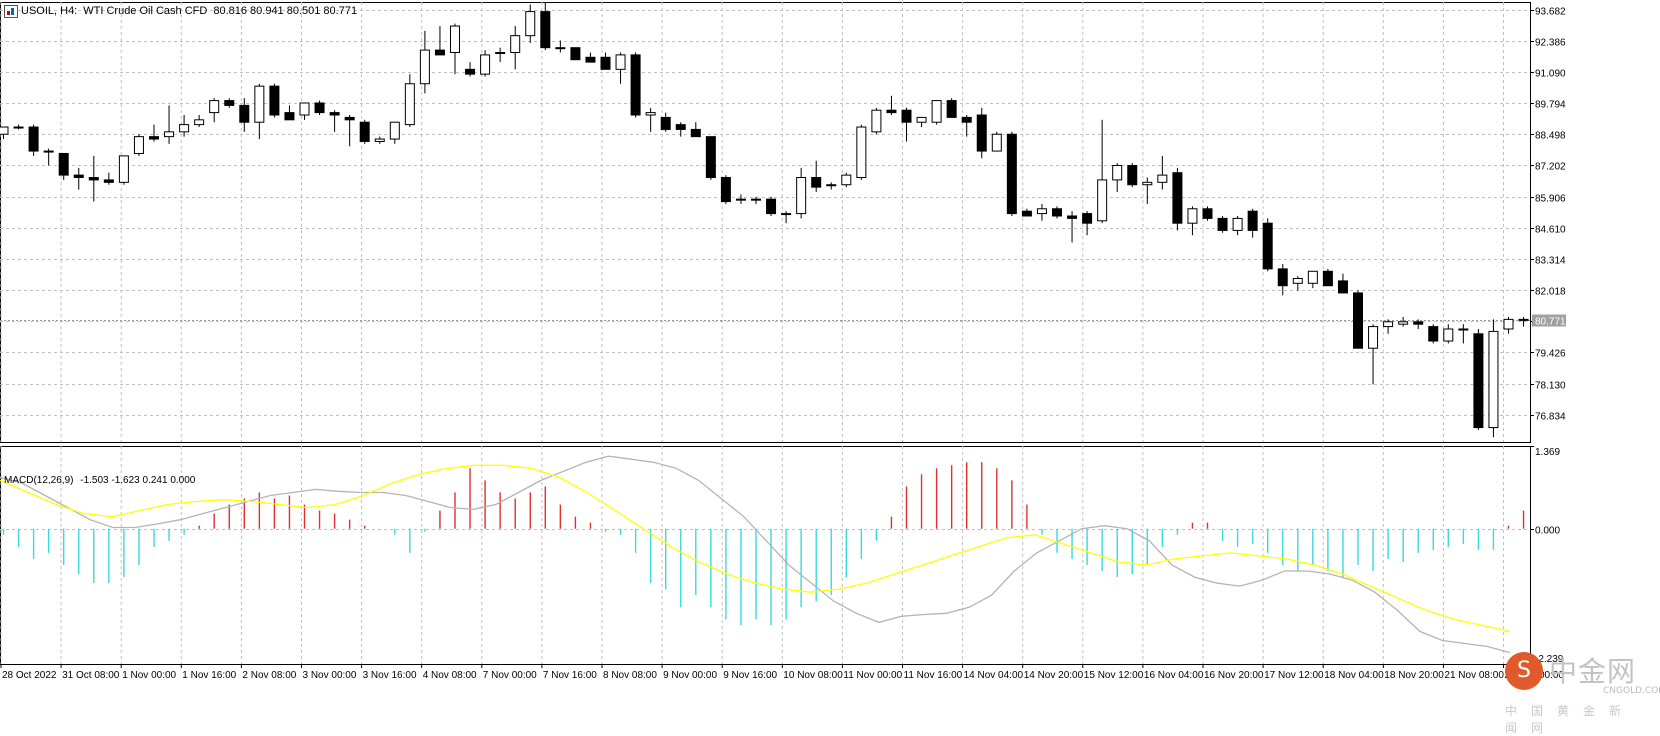 The width and height of the screenshot is (1660, 736). I want to click on x-tick-label: 16 Nov 04:00, so click(1174, 675).